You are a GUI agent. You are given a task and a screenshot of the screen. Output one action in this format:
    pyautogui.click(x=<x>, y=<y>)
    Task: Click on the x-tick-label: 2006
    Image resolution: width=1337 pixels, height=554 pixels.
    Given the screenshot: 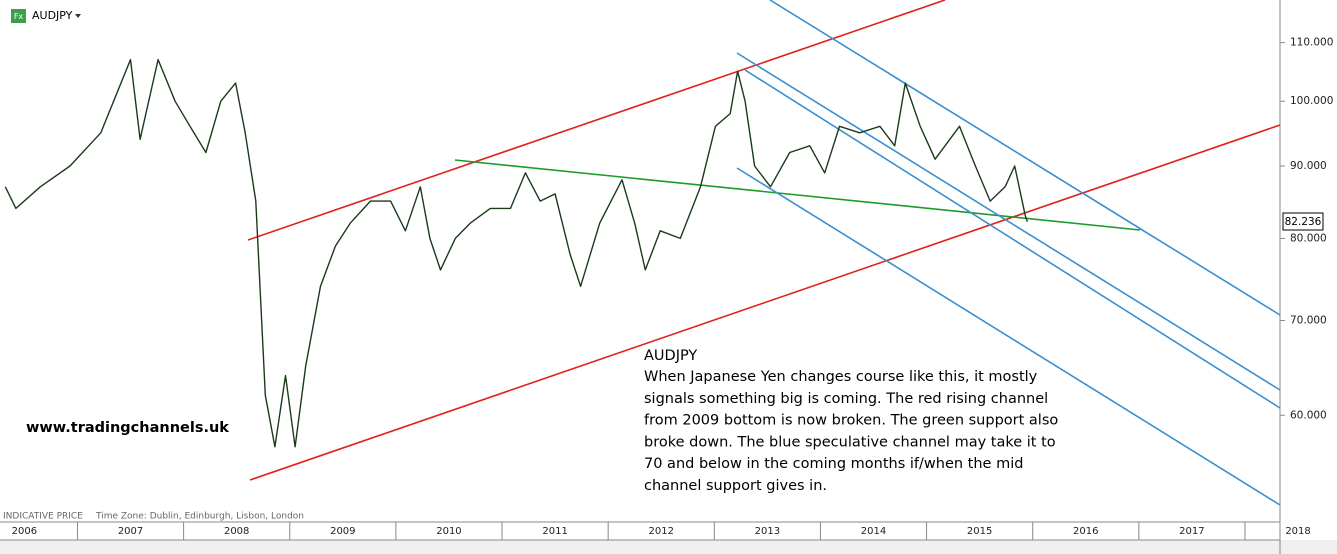 What is the action you would take?
    pyautogui.click(x=24, y=531)
    